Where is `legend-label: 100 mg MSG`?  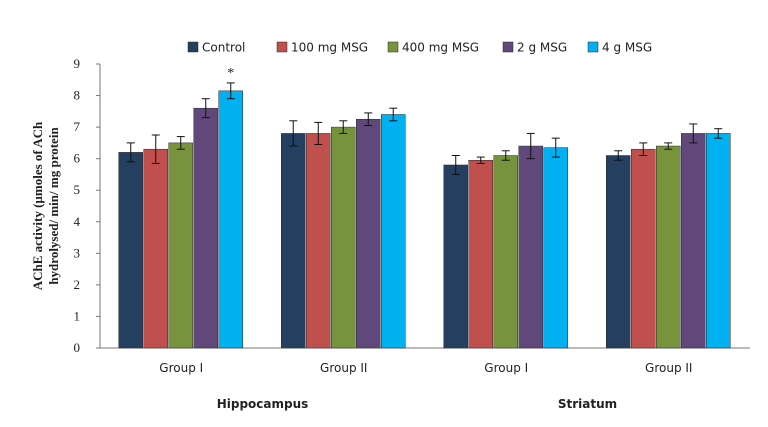 legend-label: 100 mg MSG is located at coordinates (329, 48).